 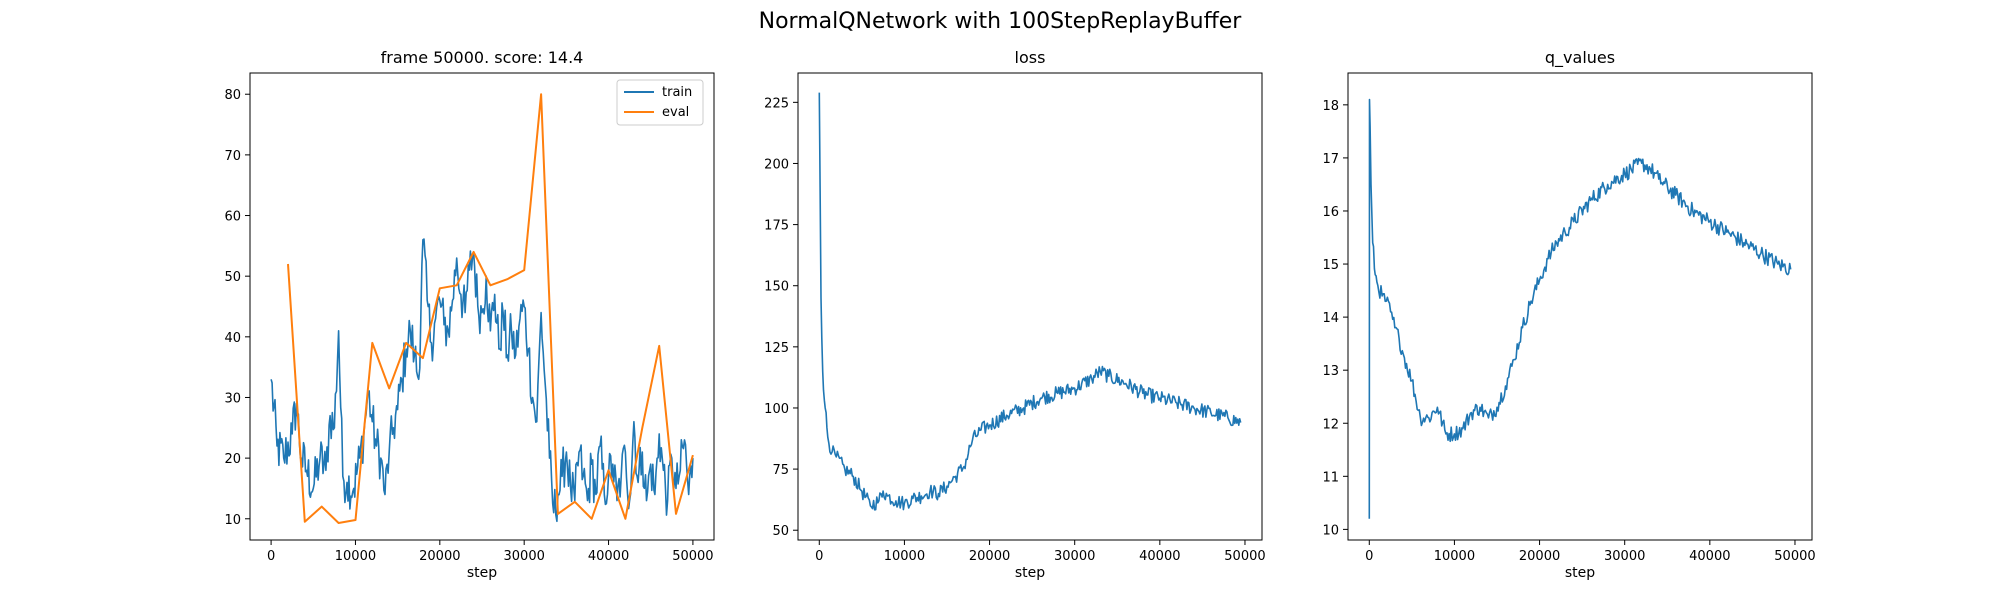 I want to click on y-tick-label: 30, so click(x=232, y=398).